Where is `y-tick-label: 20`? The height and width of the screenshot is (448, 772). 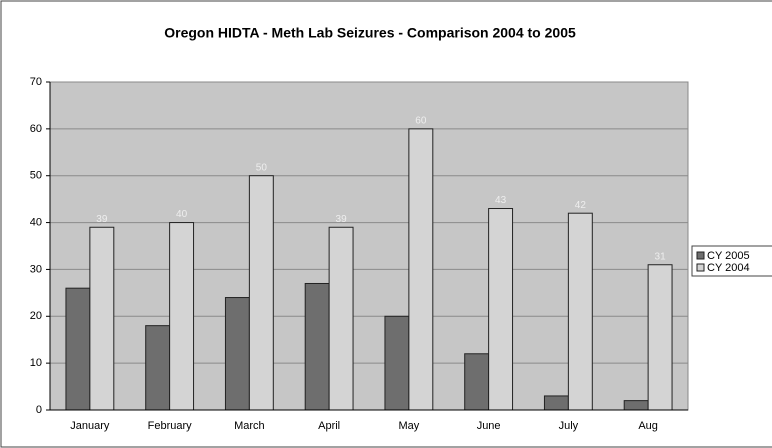 y-tick-label: 20 is located at coordinates (36, 316).